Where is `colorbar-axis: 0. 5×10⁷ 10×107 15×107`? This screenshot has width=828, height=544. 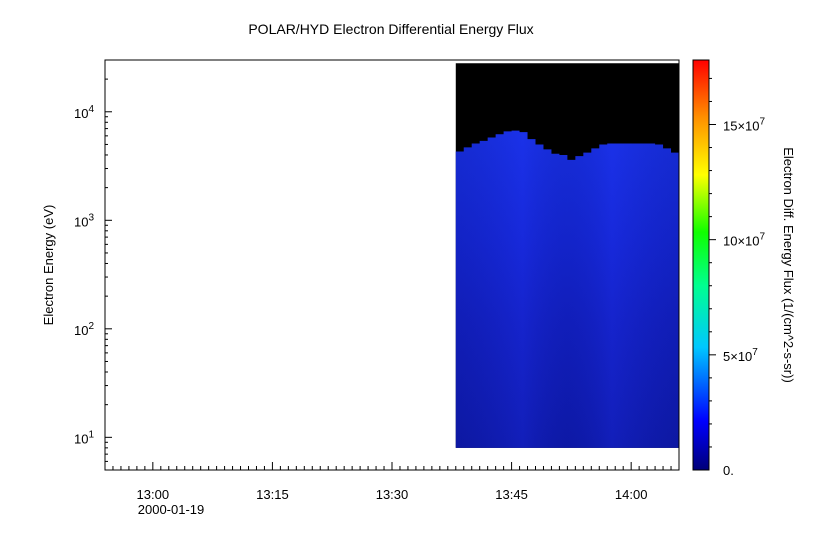 colorbar-axis: 0. 5×10⁷ 10×107 15×107 is located at coordinates (737, 277).